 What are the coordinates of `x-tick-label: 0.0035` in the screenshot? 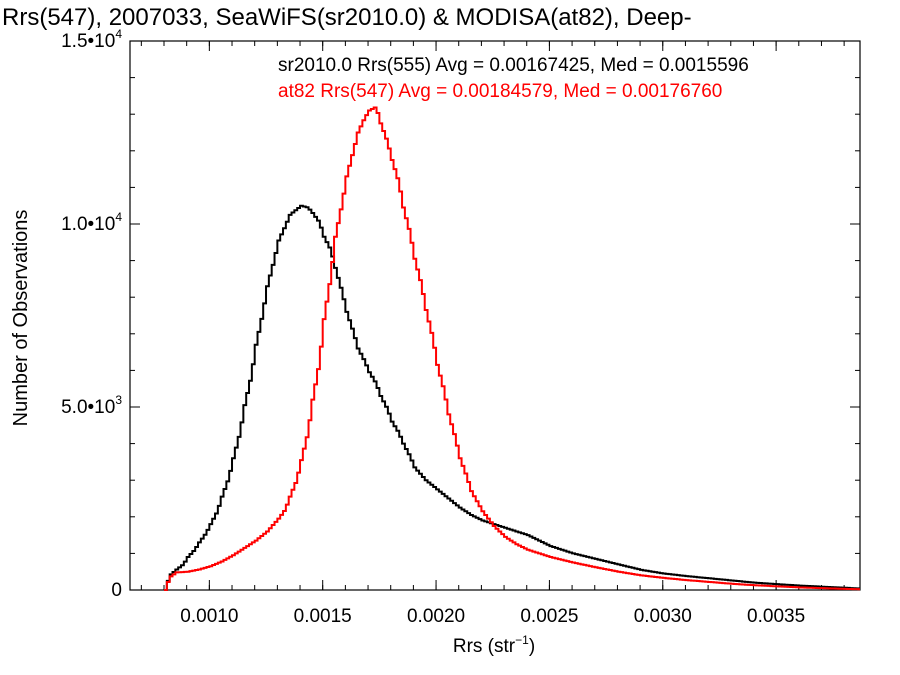 It's located at (776, 616).